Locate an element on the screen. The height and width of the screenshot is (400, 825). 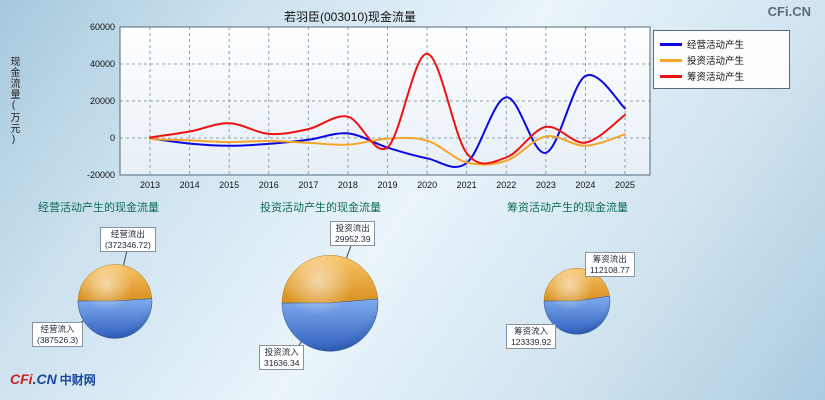
pie-label-financing-out-value: 112108.77 is located at coordinates (610, 269).